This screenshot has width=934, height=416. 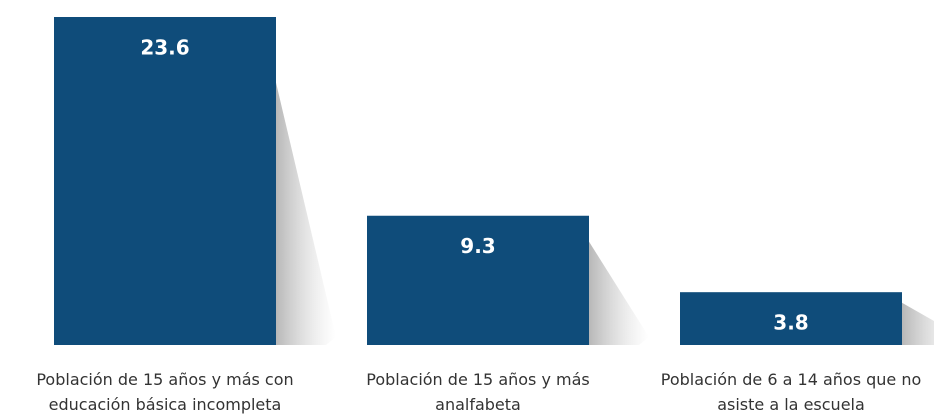 I want to click on value-label: 3.8, so click(x=790, y=323).